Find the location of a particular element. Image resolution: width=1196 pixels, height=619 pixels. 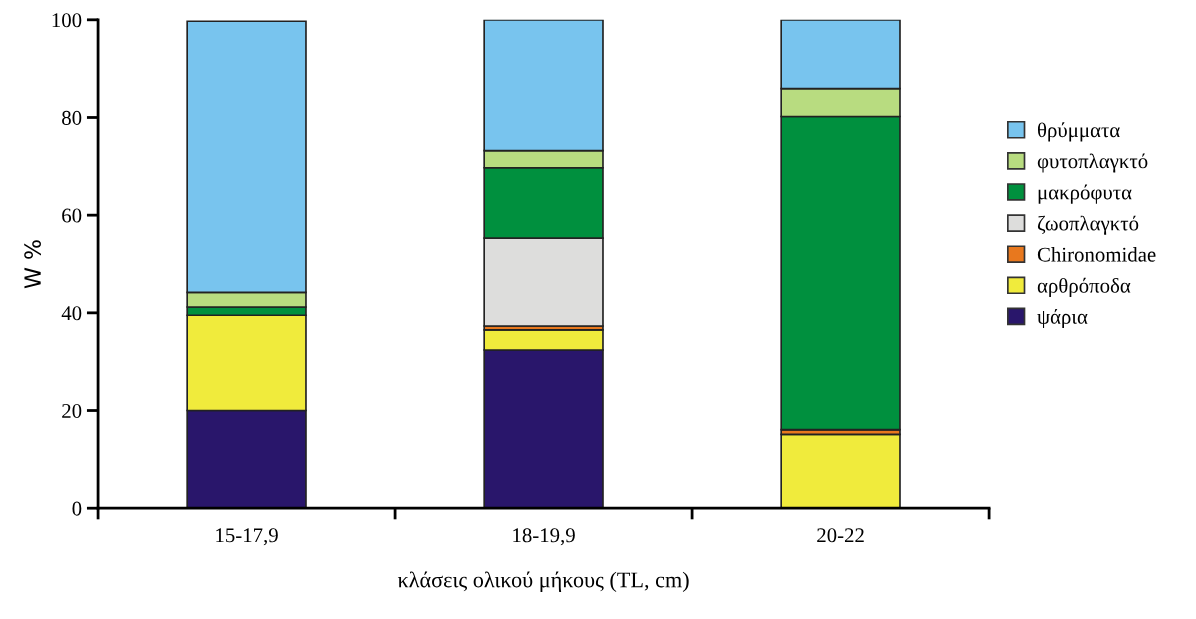

x-axis-title: κλάσεις ολικού μήκους (TL, cm) is located at coordinates (543, 581).